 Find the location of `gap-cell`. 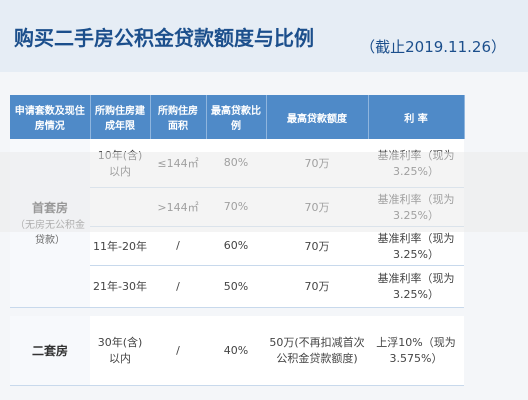

gap-cell is located at coordinates (237, 311).